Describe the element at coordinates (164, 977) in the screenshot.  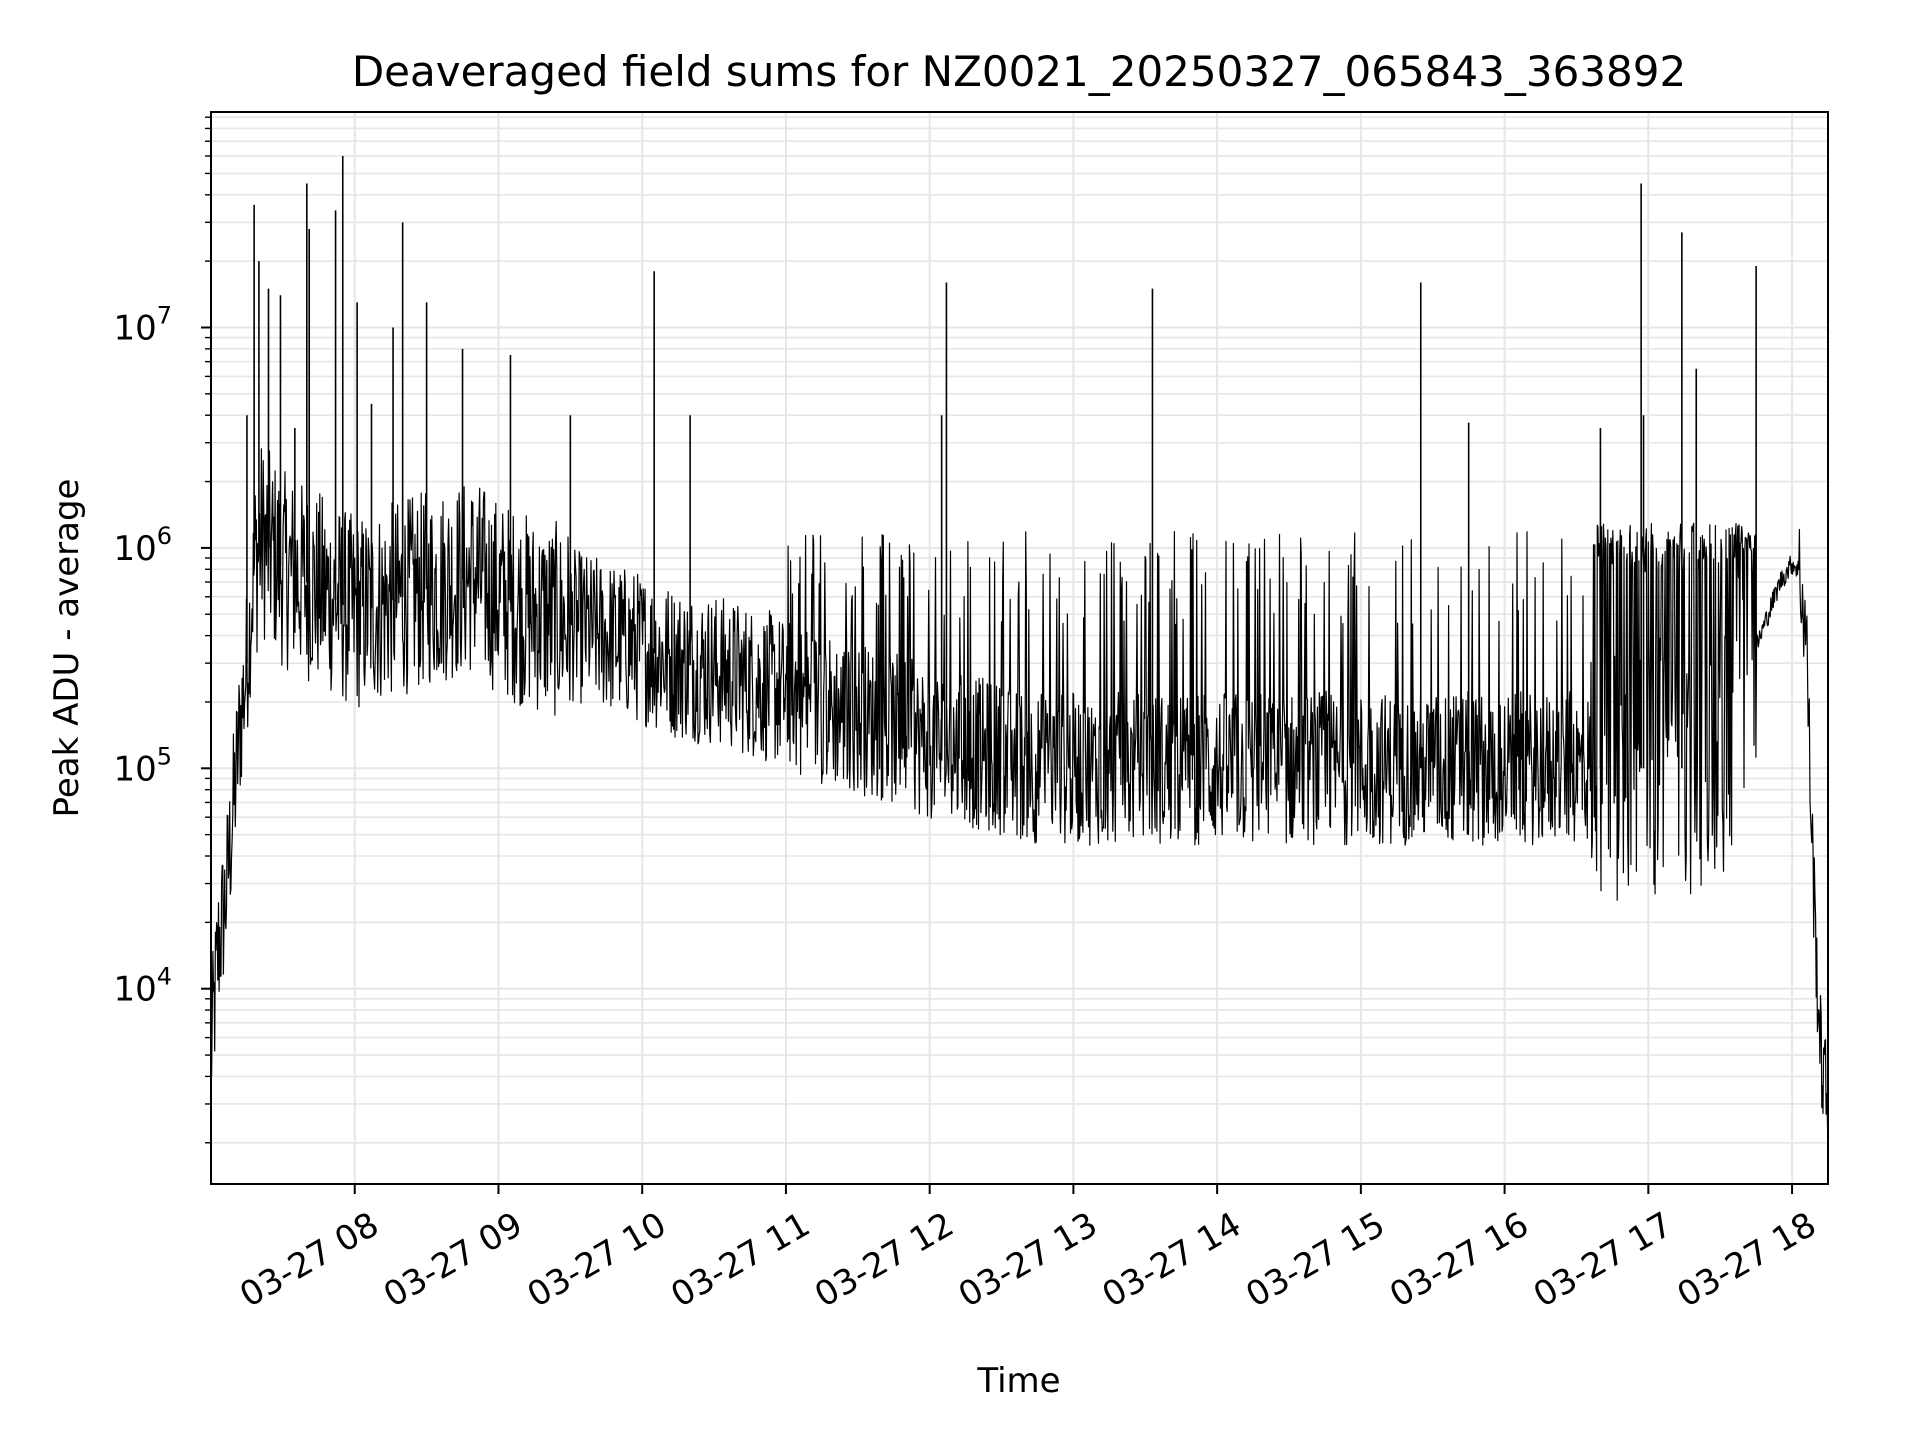
I see `y-tick-label-exponent: 4` at that location.